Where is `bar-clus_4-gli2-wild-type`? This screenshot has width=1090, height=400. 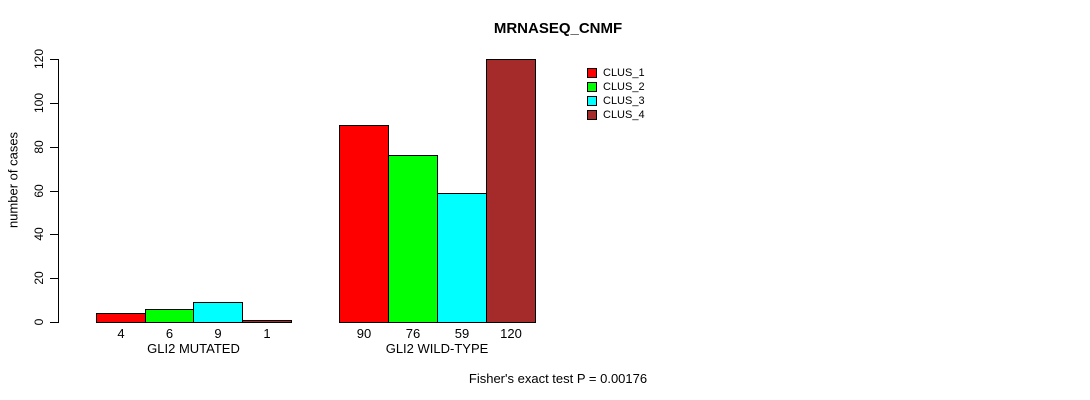 bar-clus_4-gli2-wild-type is located at coordinates (511, 191).